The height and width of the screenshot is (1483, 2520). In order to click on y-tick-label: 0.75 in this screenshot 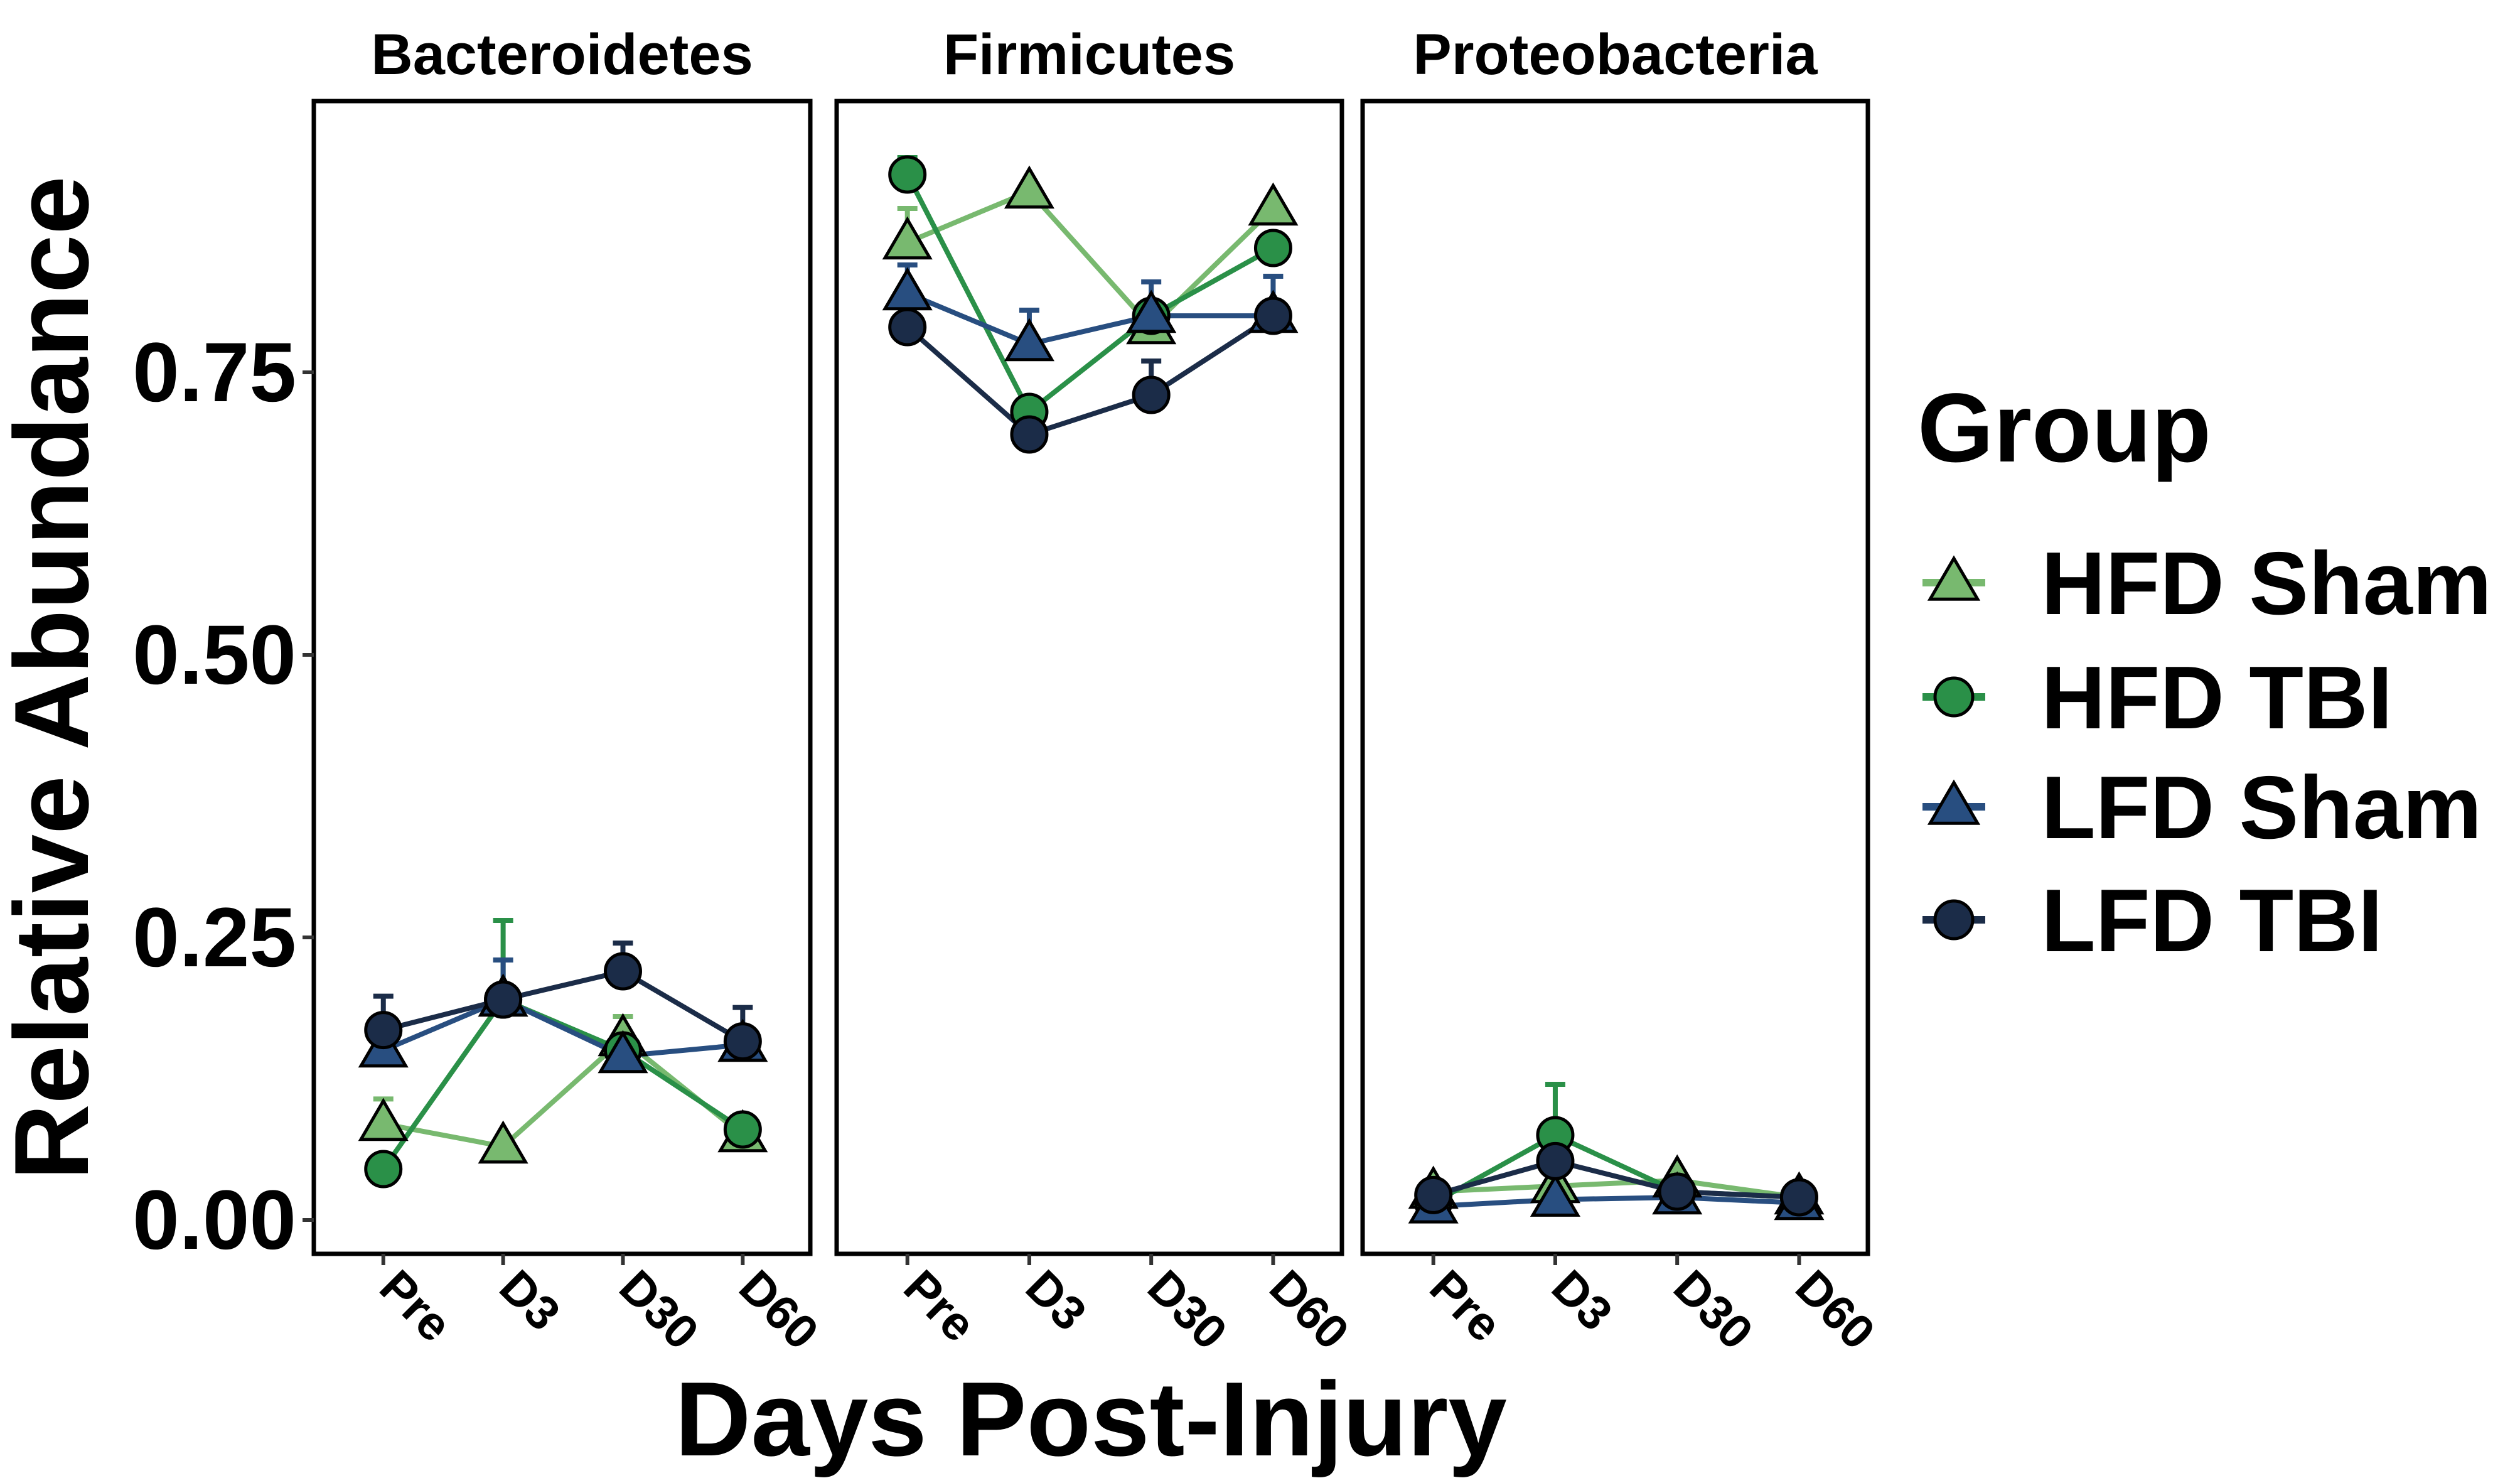, I will do `click(214, 372)`.